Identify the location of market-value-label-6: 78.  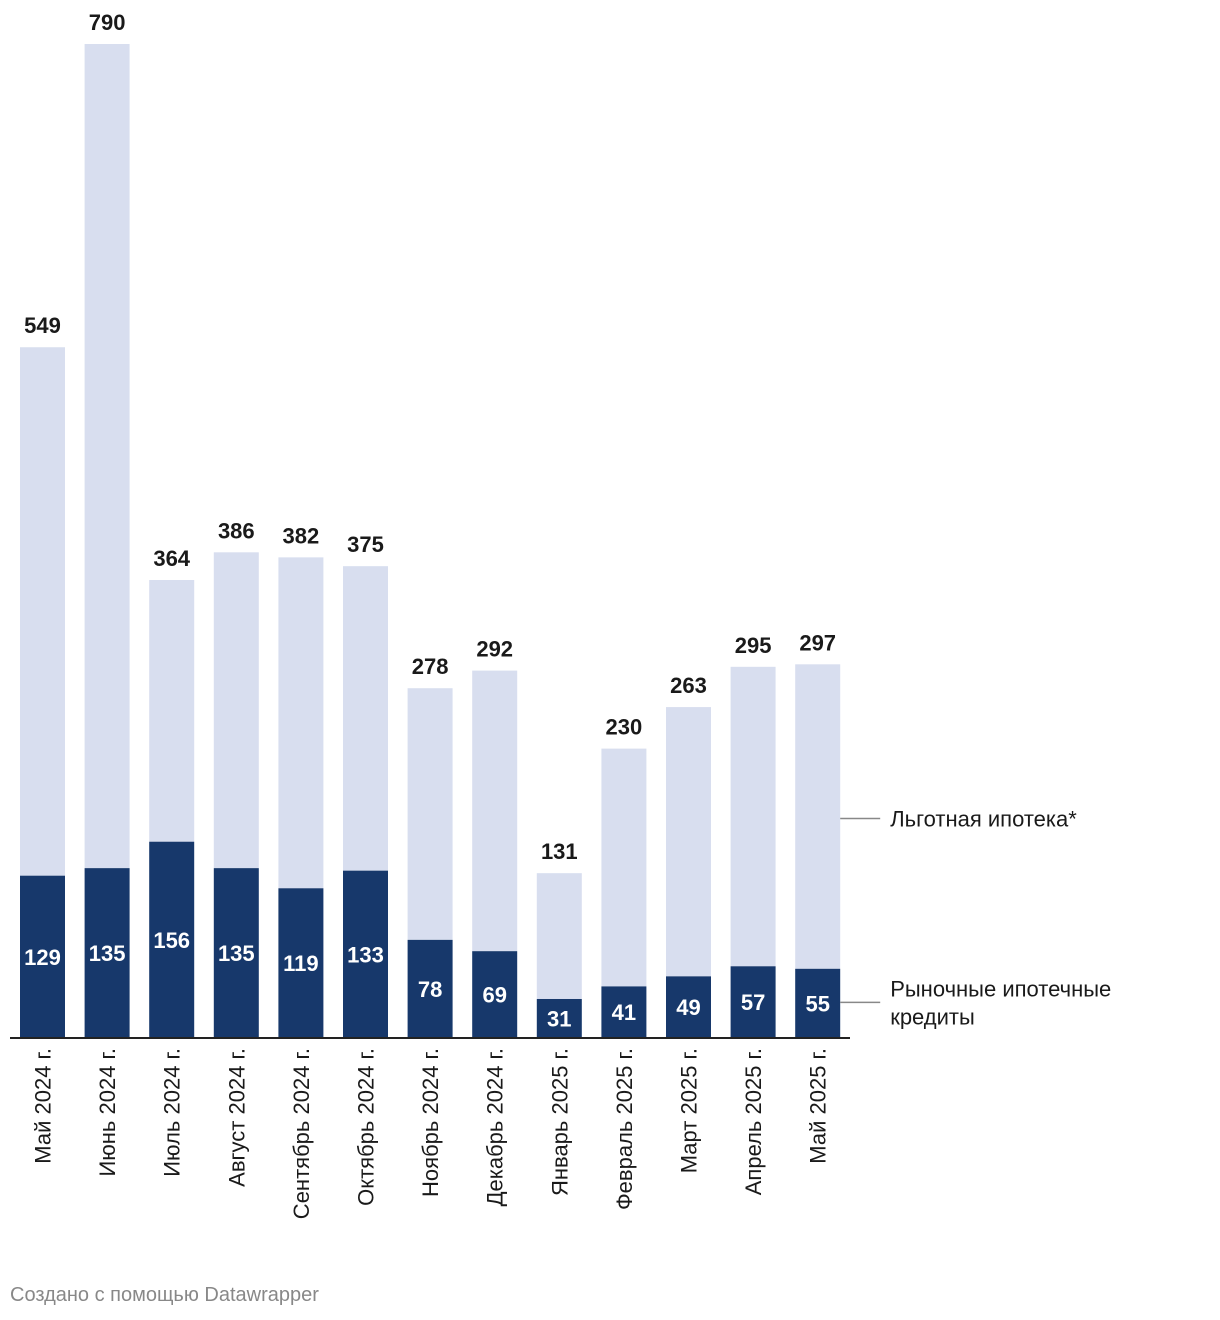
(430, 989).